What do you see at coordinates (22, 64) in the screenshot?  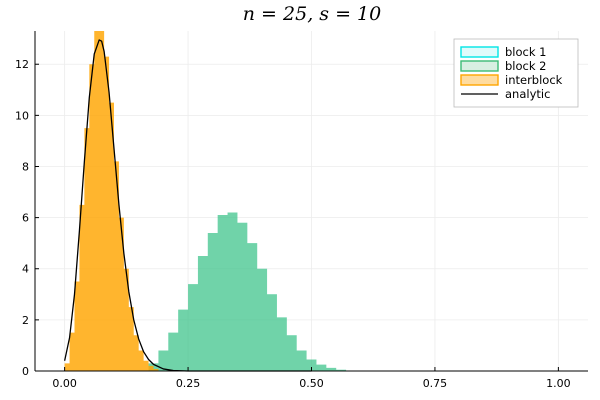 I see `y-tick-label: 12` at bounding box center [22, 64].